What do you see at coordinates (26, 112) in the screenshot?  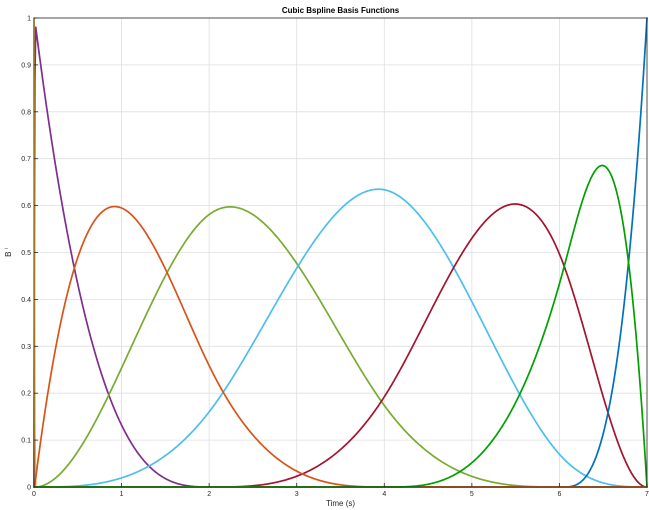 I see `y-tick-label: 0.8` at bounding box center [26, 112].